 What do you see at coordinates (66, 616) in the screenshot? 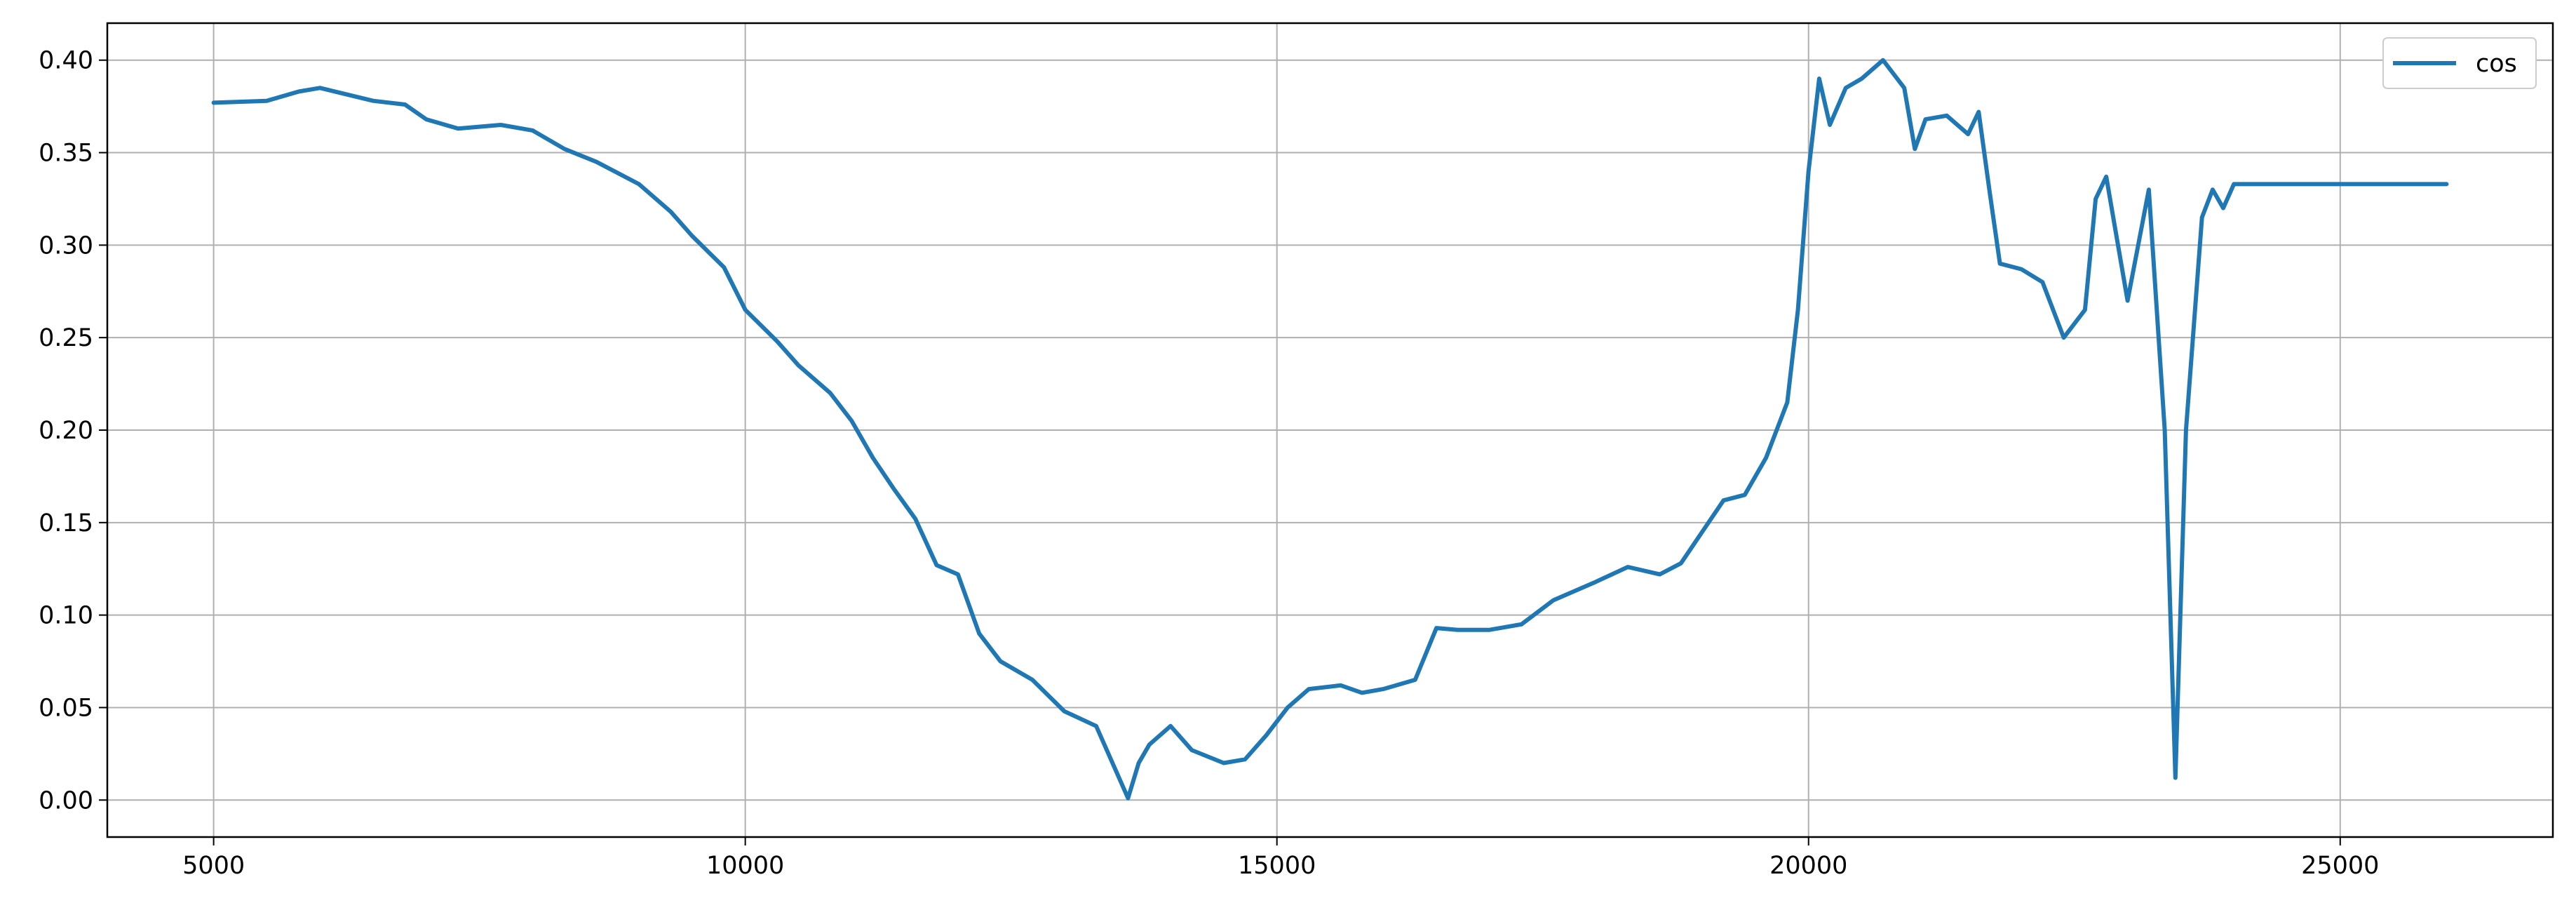
I see `y-tick-label: 0.10` at bounding box center [66, 616].